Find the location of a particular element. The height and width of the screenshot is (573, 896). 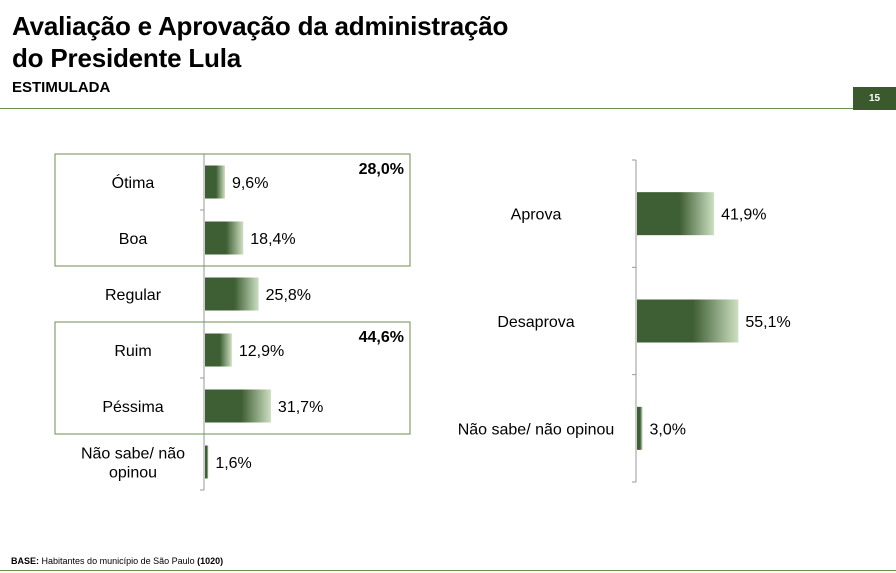

value-label-pessima: 31,7% is located at coordinates (300, 407).